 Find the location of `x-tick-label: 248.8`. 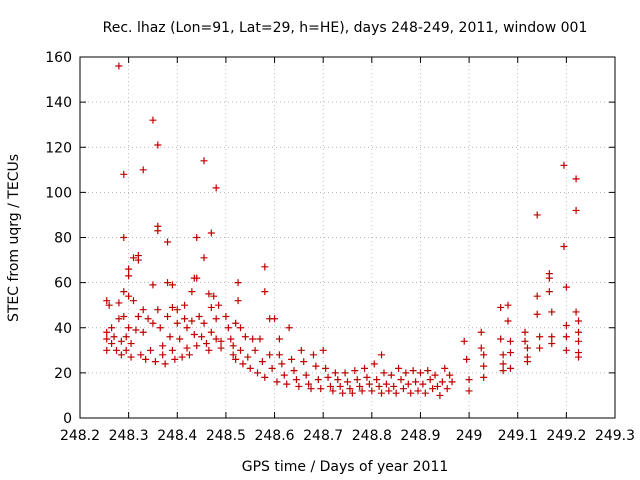

x-tick-label: 248.8 is located at coordinates (372, 436).